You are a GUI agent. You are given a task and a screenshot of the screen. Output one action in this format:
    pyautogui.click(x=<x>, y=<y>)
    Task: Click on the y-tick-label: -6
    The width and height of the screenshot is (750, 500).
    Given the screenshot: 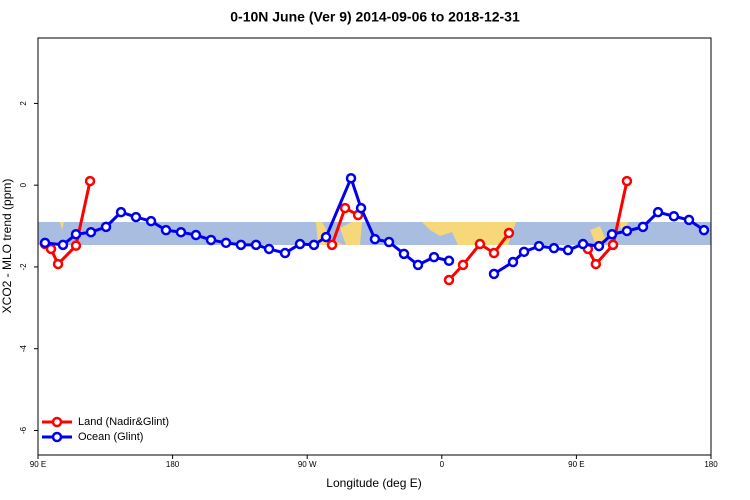 What is the action you would take?
    pyautogui.click(x=23, y=430)
    